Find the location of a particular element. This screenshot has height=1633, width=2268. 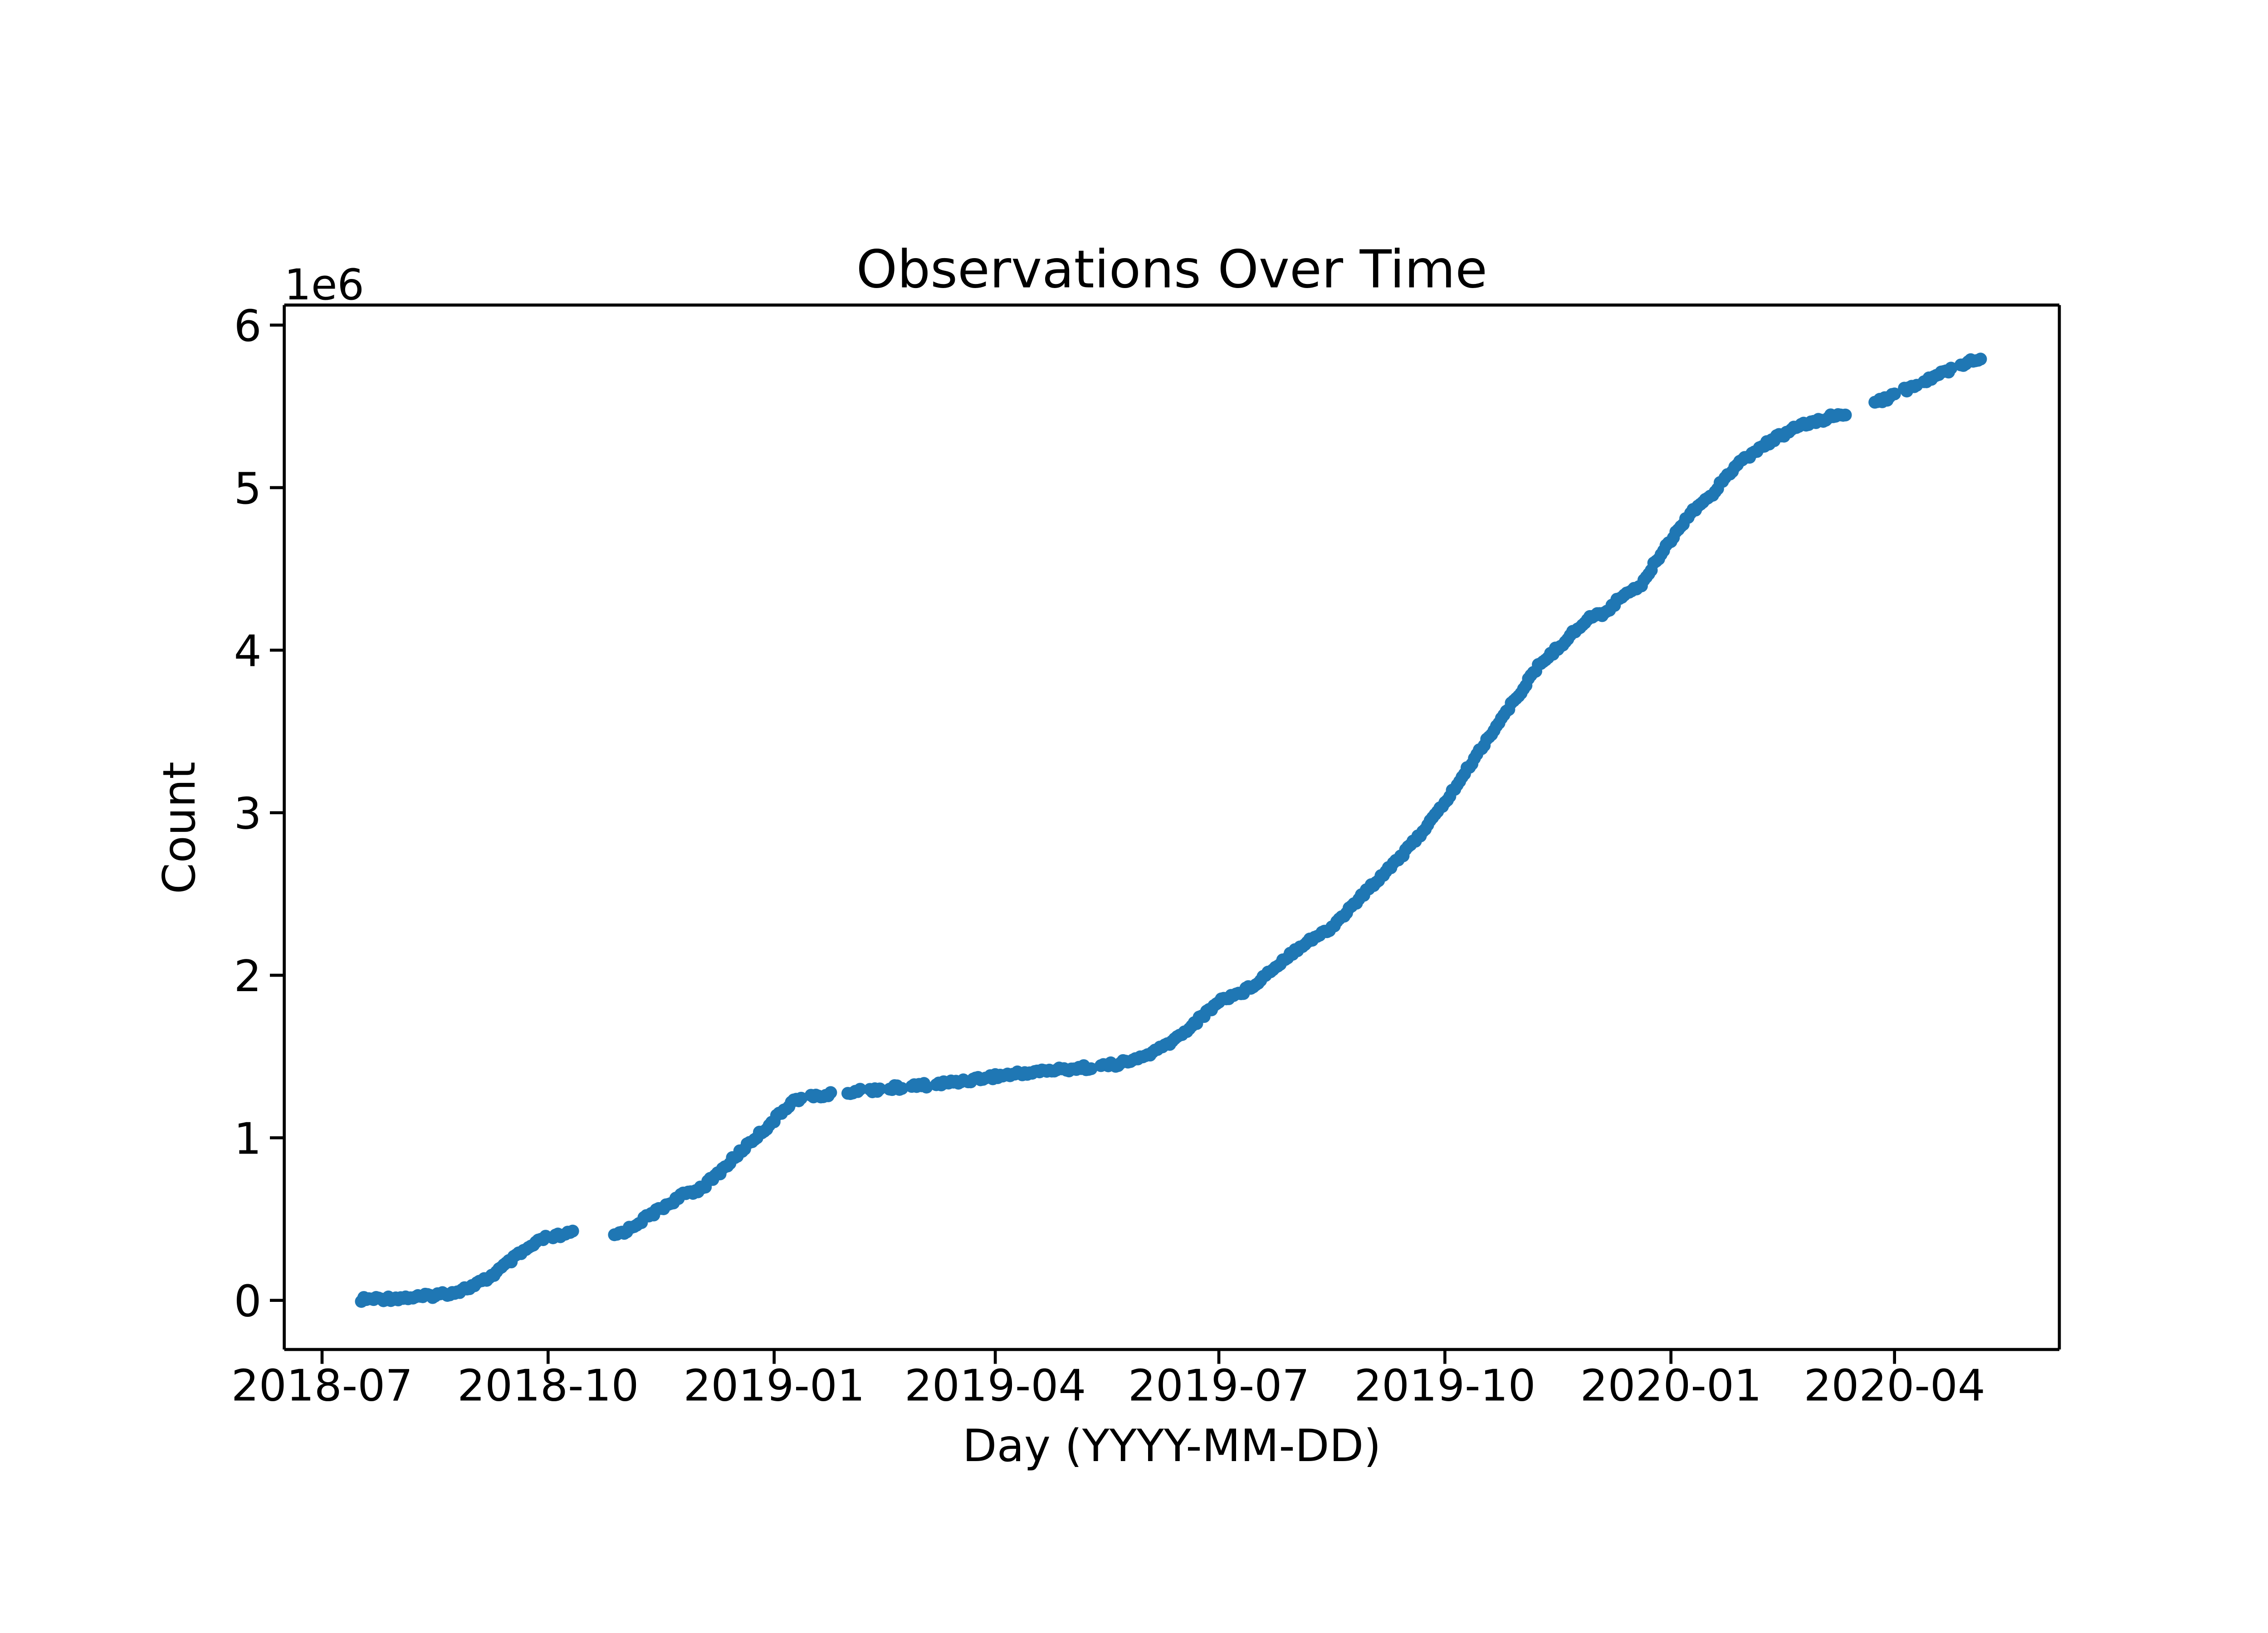

y-tick-label: 1 is located at coordinates (248, 1138).